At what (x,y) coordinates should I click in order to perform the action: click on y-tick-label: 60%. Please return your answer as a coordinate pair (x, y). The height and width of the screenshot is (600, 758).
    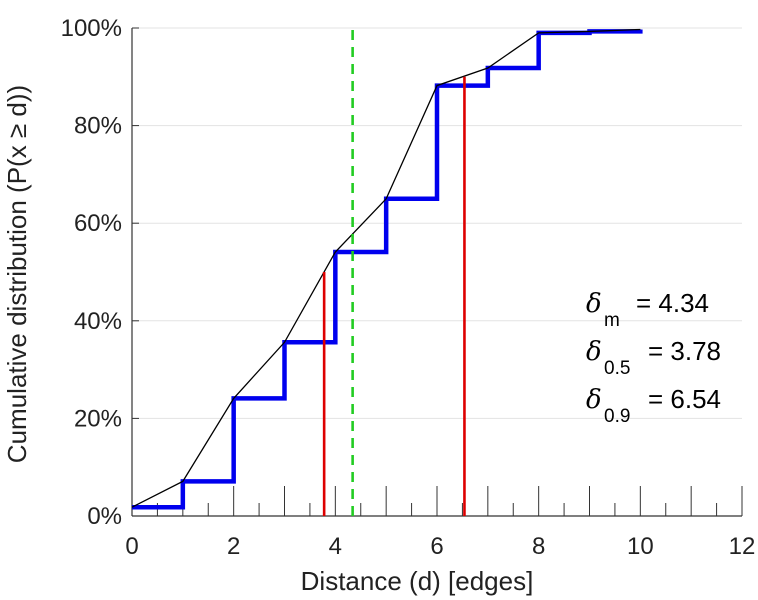
    Looking at the image, I should click on (98, 223).